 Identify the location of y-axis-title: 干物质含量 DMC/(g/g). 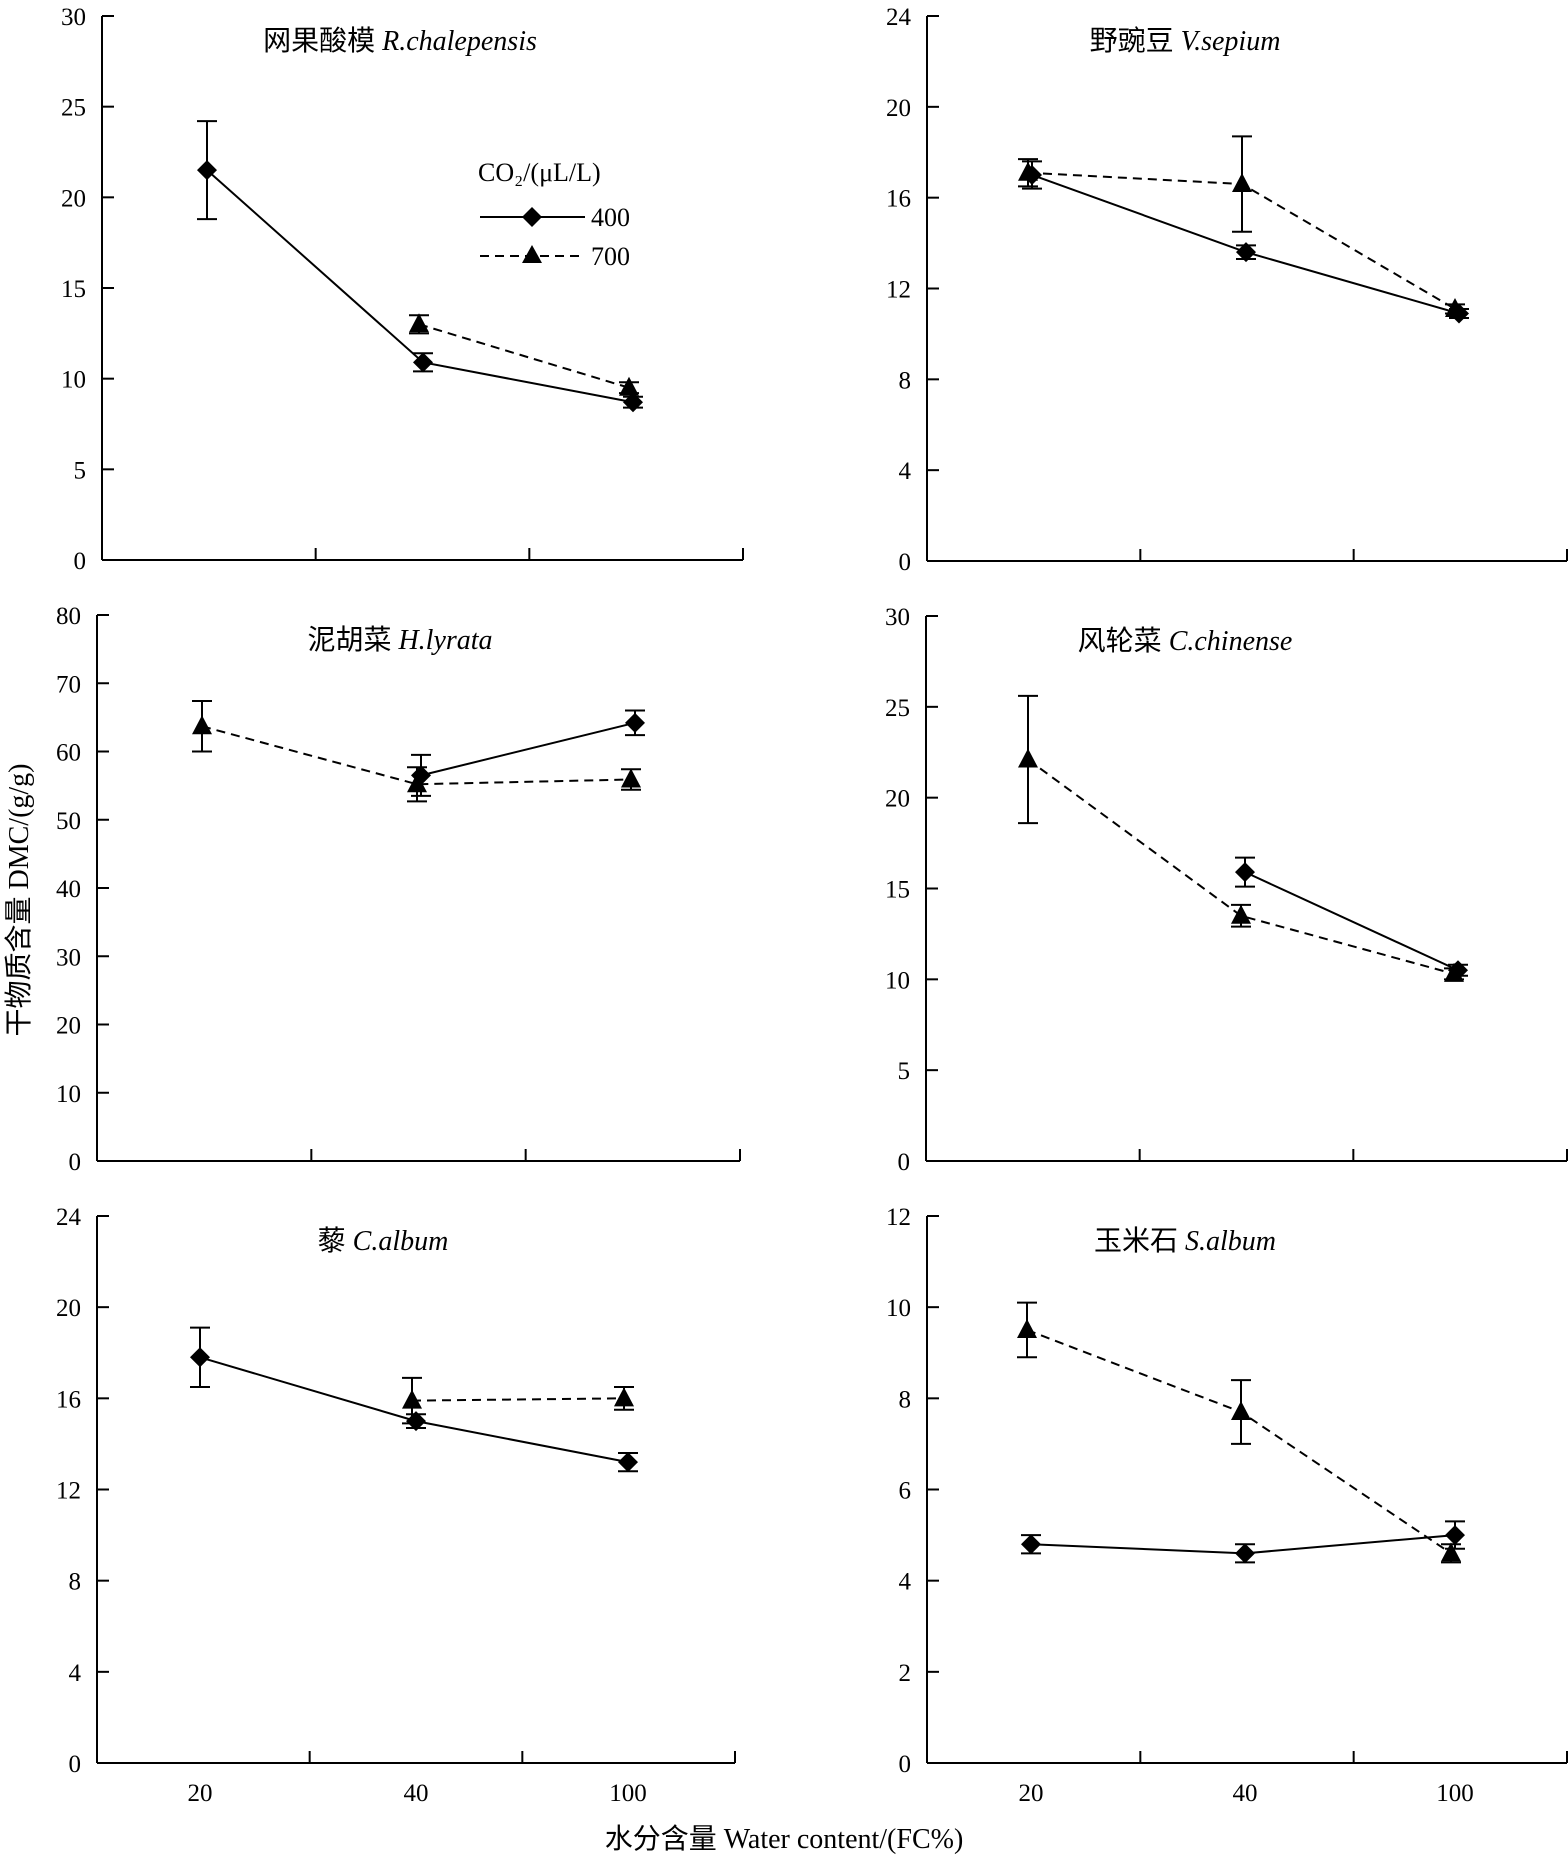
(19, 899).